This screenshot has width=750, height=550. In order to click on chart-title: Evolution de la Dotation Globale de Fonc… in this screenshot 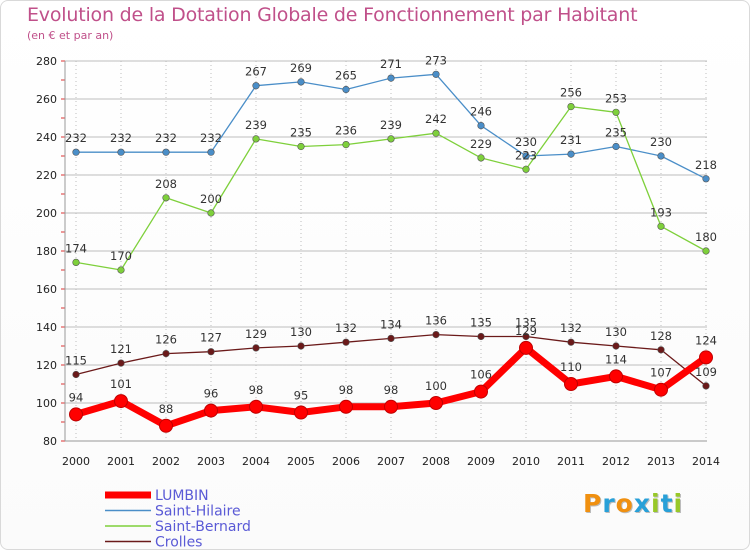, I will do `click(332, 15)`.